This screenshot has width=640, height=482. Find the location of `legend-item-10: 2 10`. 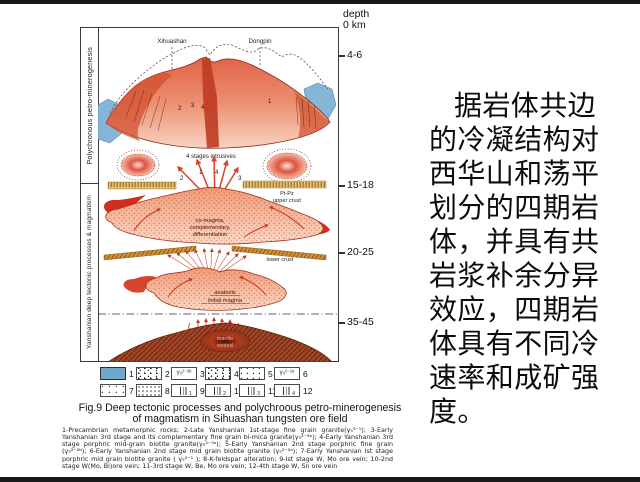

legend-item-10: 2 10 is located at coordinates (224, 390).